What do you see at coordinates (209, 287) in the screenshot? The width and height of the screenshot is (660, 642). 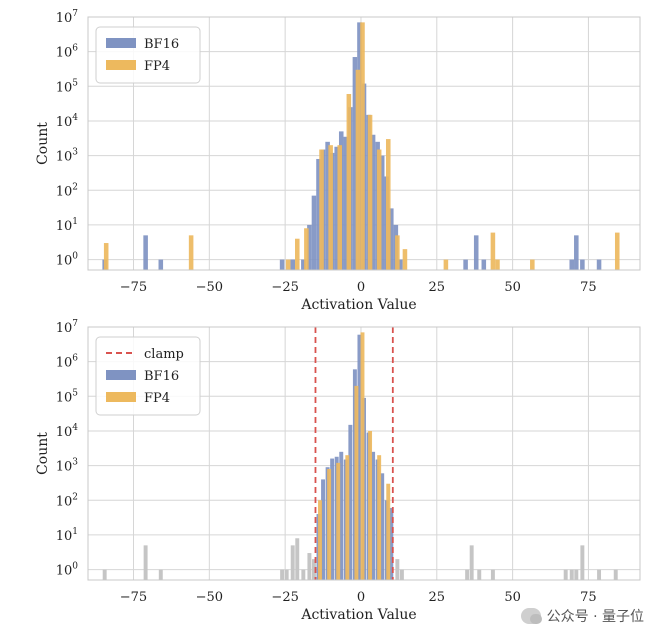 I see `x-tick-label: −50` at bounding box center [209, 287].